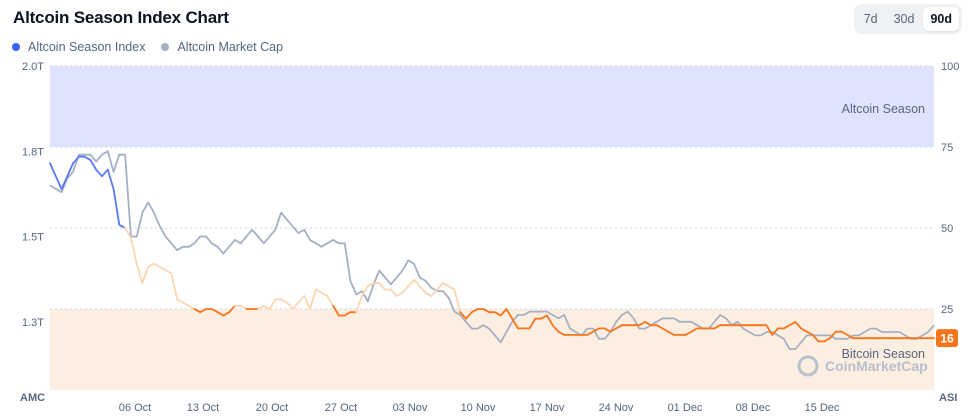 This screenshot has height=420, width=971. What do you see at coordinates (33, 152) in the screenshot?
I see `left-axis-tick: 1.8T` at bounding box center [33, 152].